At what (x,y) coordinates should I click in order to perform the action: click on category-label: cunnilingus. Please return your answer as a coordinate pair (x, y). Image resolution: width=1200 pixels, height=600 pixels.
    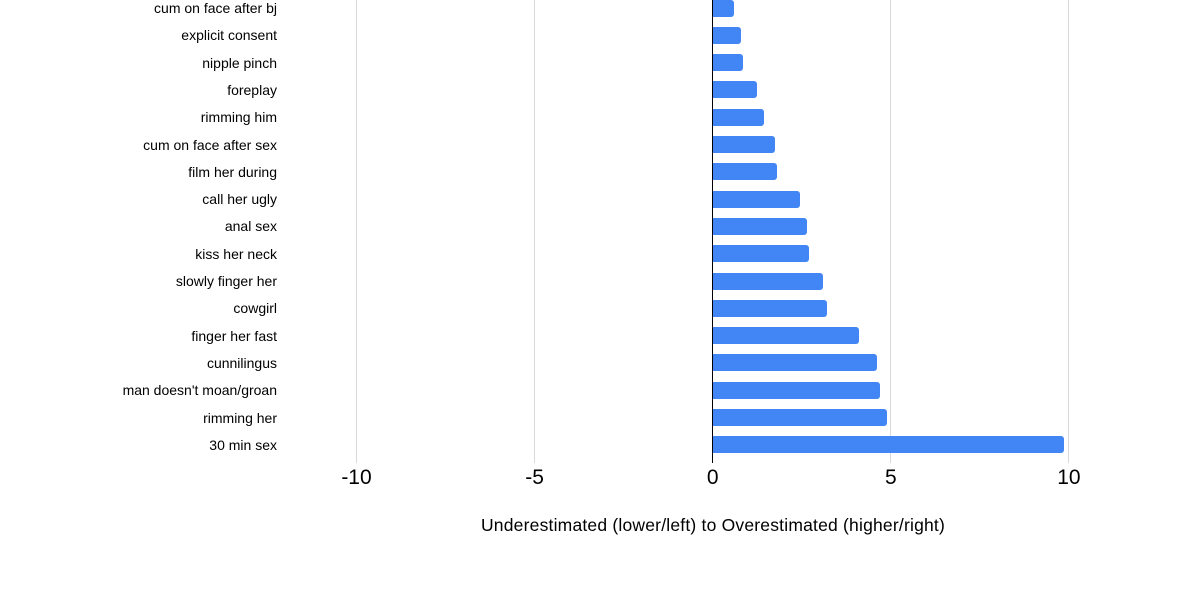
    Looking at the image, I should click on (241, 362).